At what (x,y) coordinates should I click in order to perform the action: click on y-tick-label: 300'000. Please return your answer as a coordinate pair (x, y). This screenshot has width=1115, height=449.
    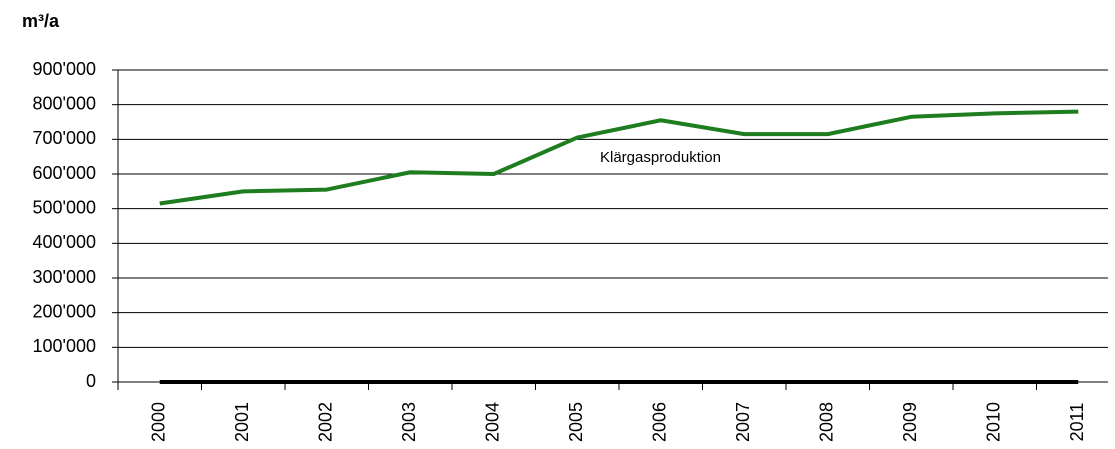
    Looking at the image, I should click on (64, 277).